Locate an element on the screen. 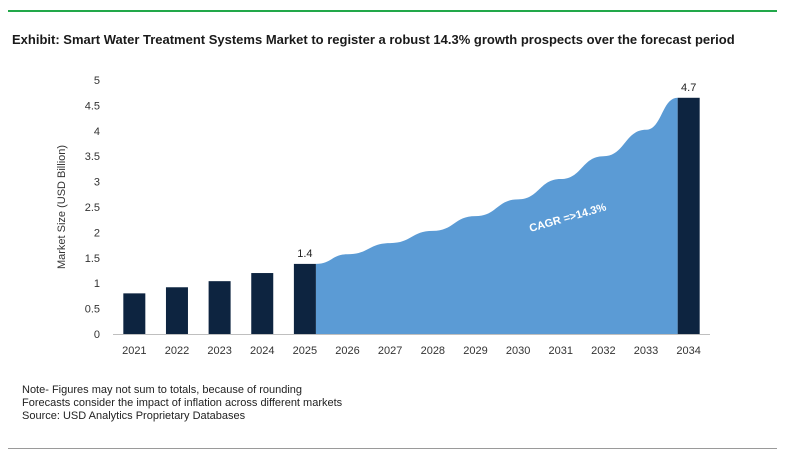 This screenshot has width=801, height=465. y-tick-label: 0.5 is located at coordinates (92, 310).